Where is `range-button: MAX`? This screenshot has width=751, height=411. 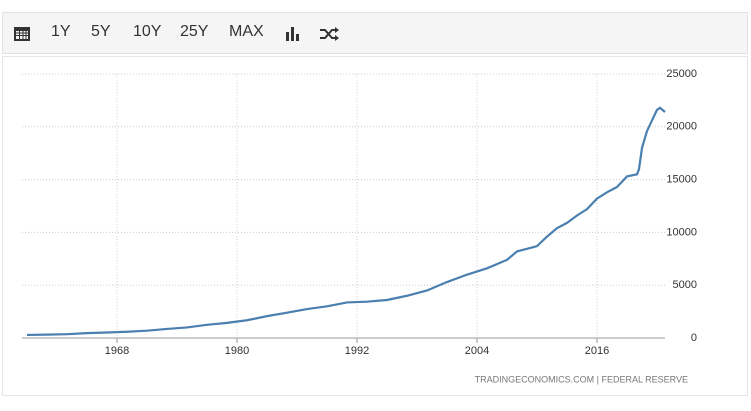 range-button: MAX is located at coordinates (246, 31).